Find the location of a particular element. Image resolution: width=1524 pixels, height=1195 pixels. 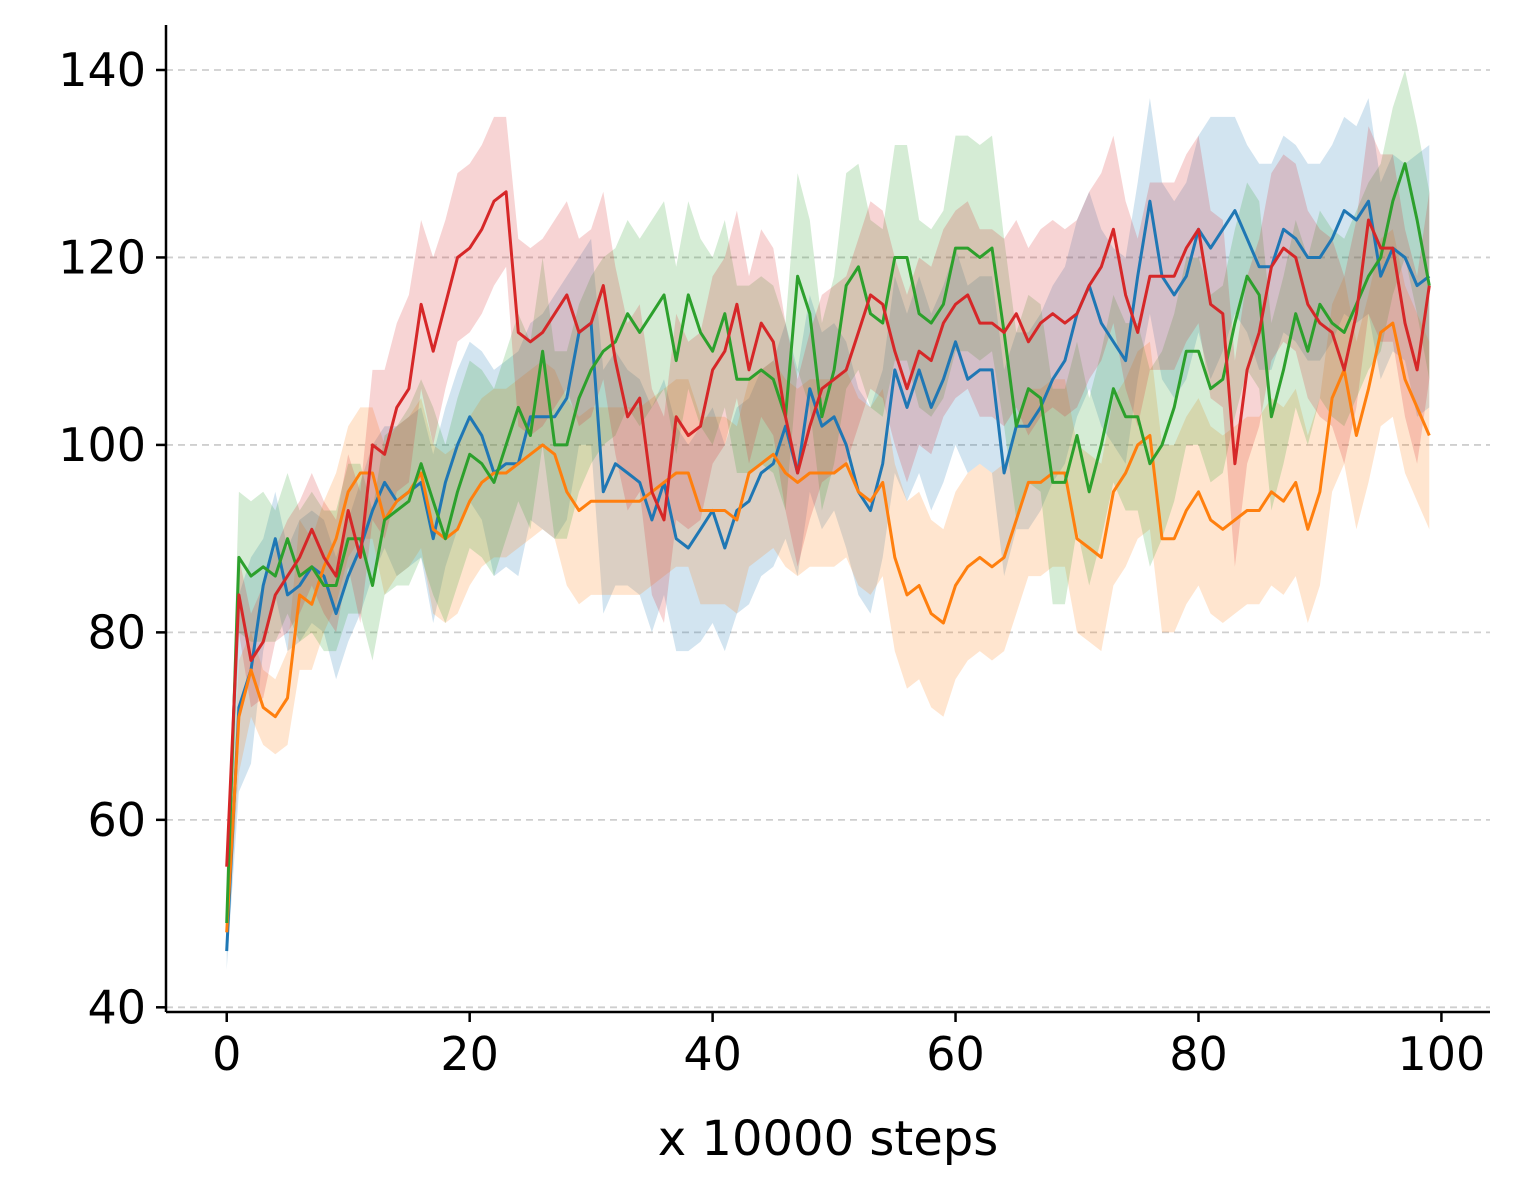

y-tick-label: 100 is located at coordinates (102, 445).